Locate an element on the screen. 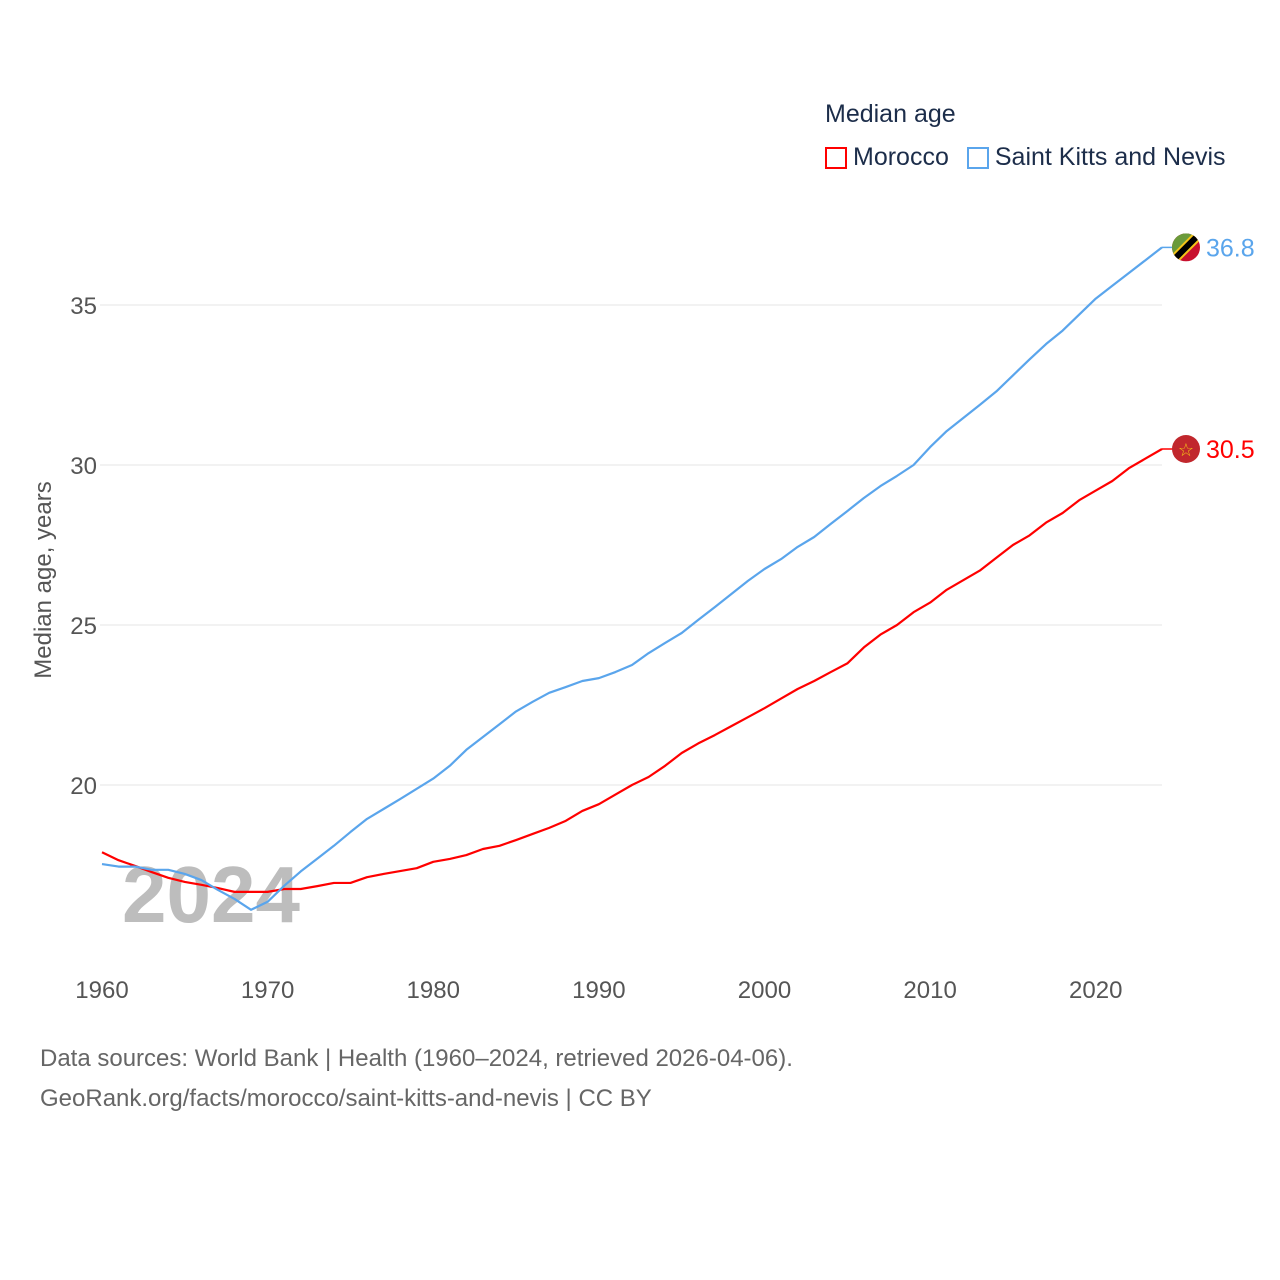 The image size is (1280, 1280). legend-title: Median age is located at coordinates (890, 114).